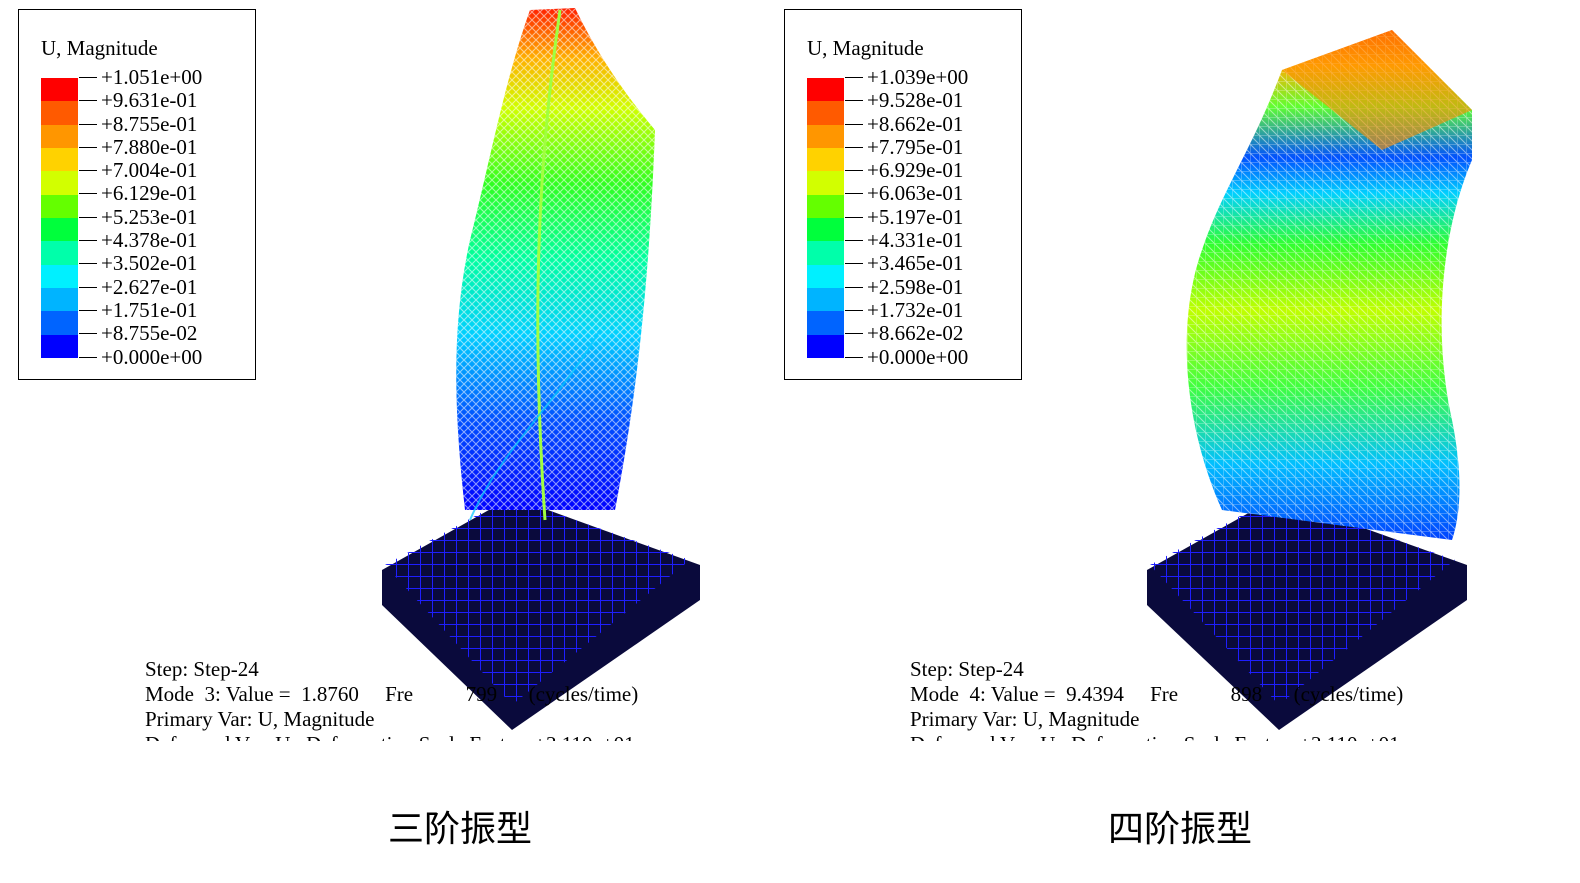  I want to click on legend-value: +5.253e-01, so click(140, 217).